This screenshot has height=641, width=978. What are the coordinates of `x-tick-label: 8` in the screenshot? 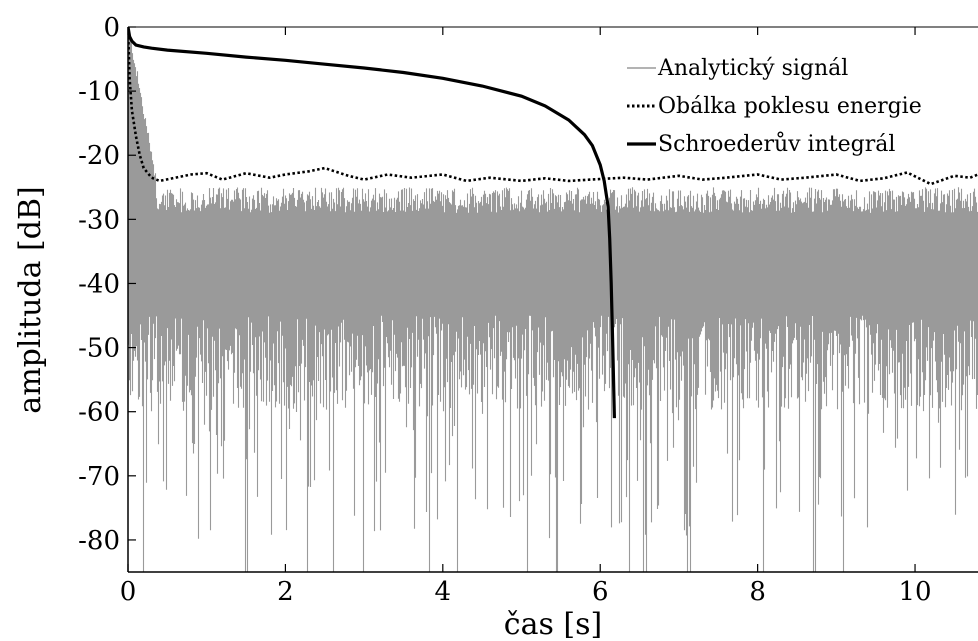 It's located at (757, 592).